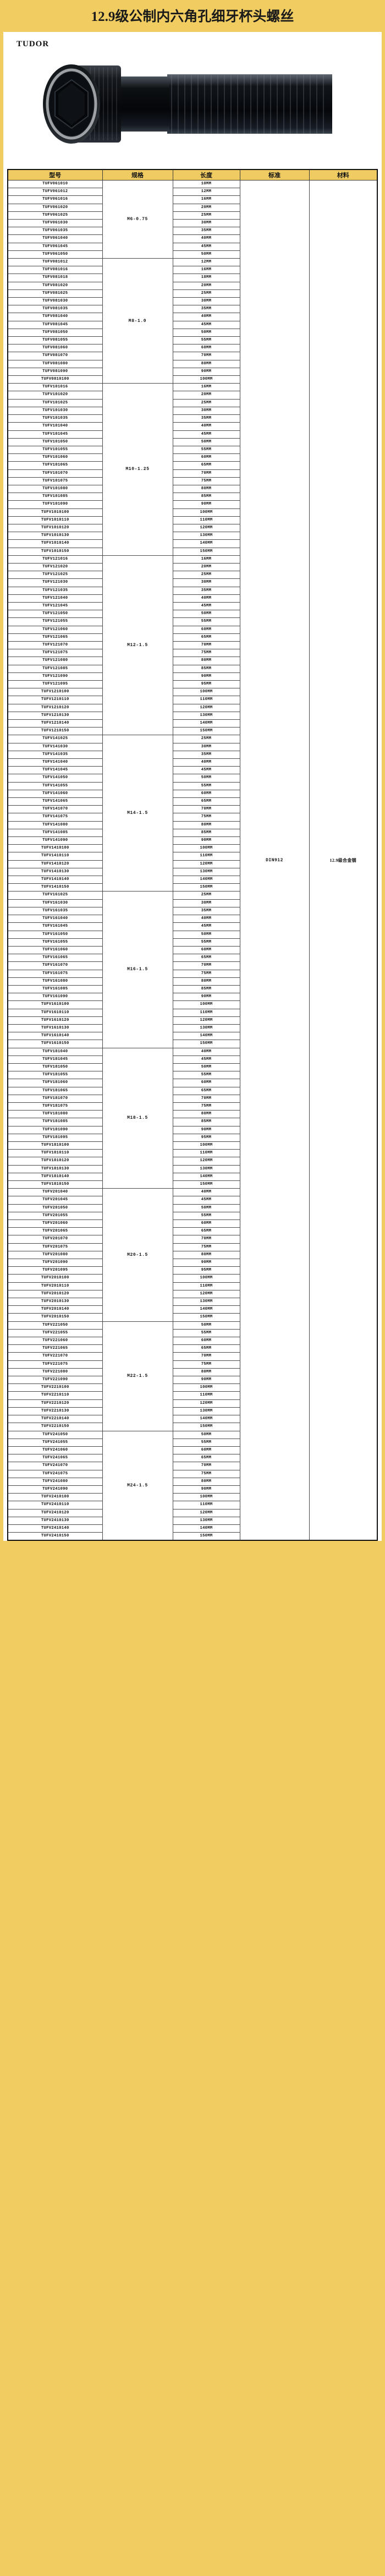  Describe the element at coordinates (55, 1325) in the screenshot. I see `cell-model: TUFV221050` at that location.